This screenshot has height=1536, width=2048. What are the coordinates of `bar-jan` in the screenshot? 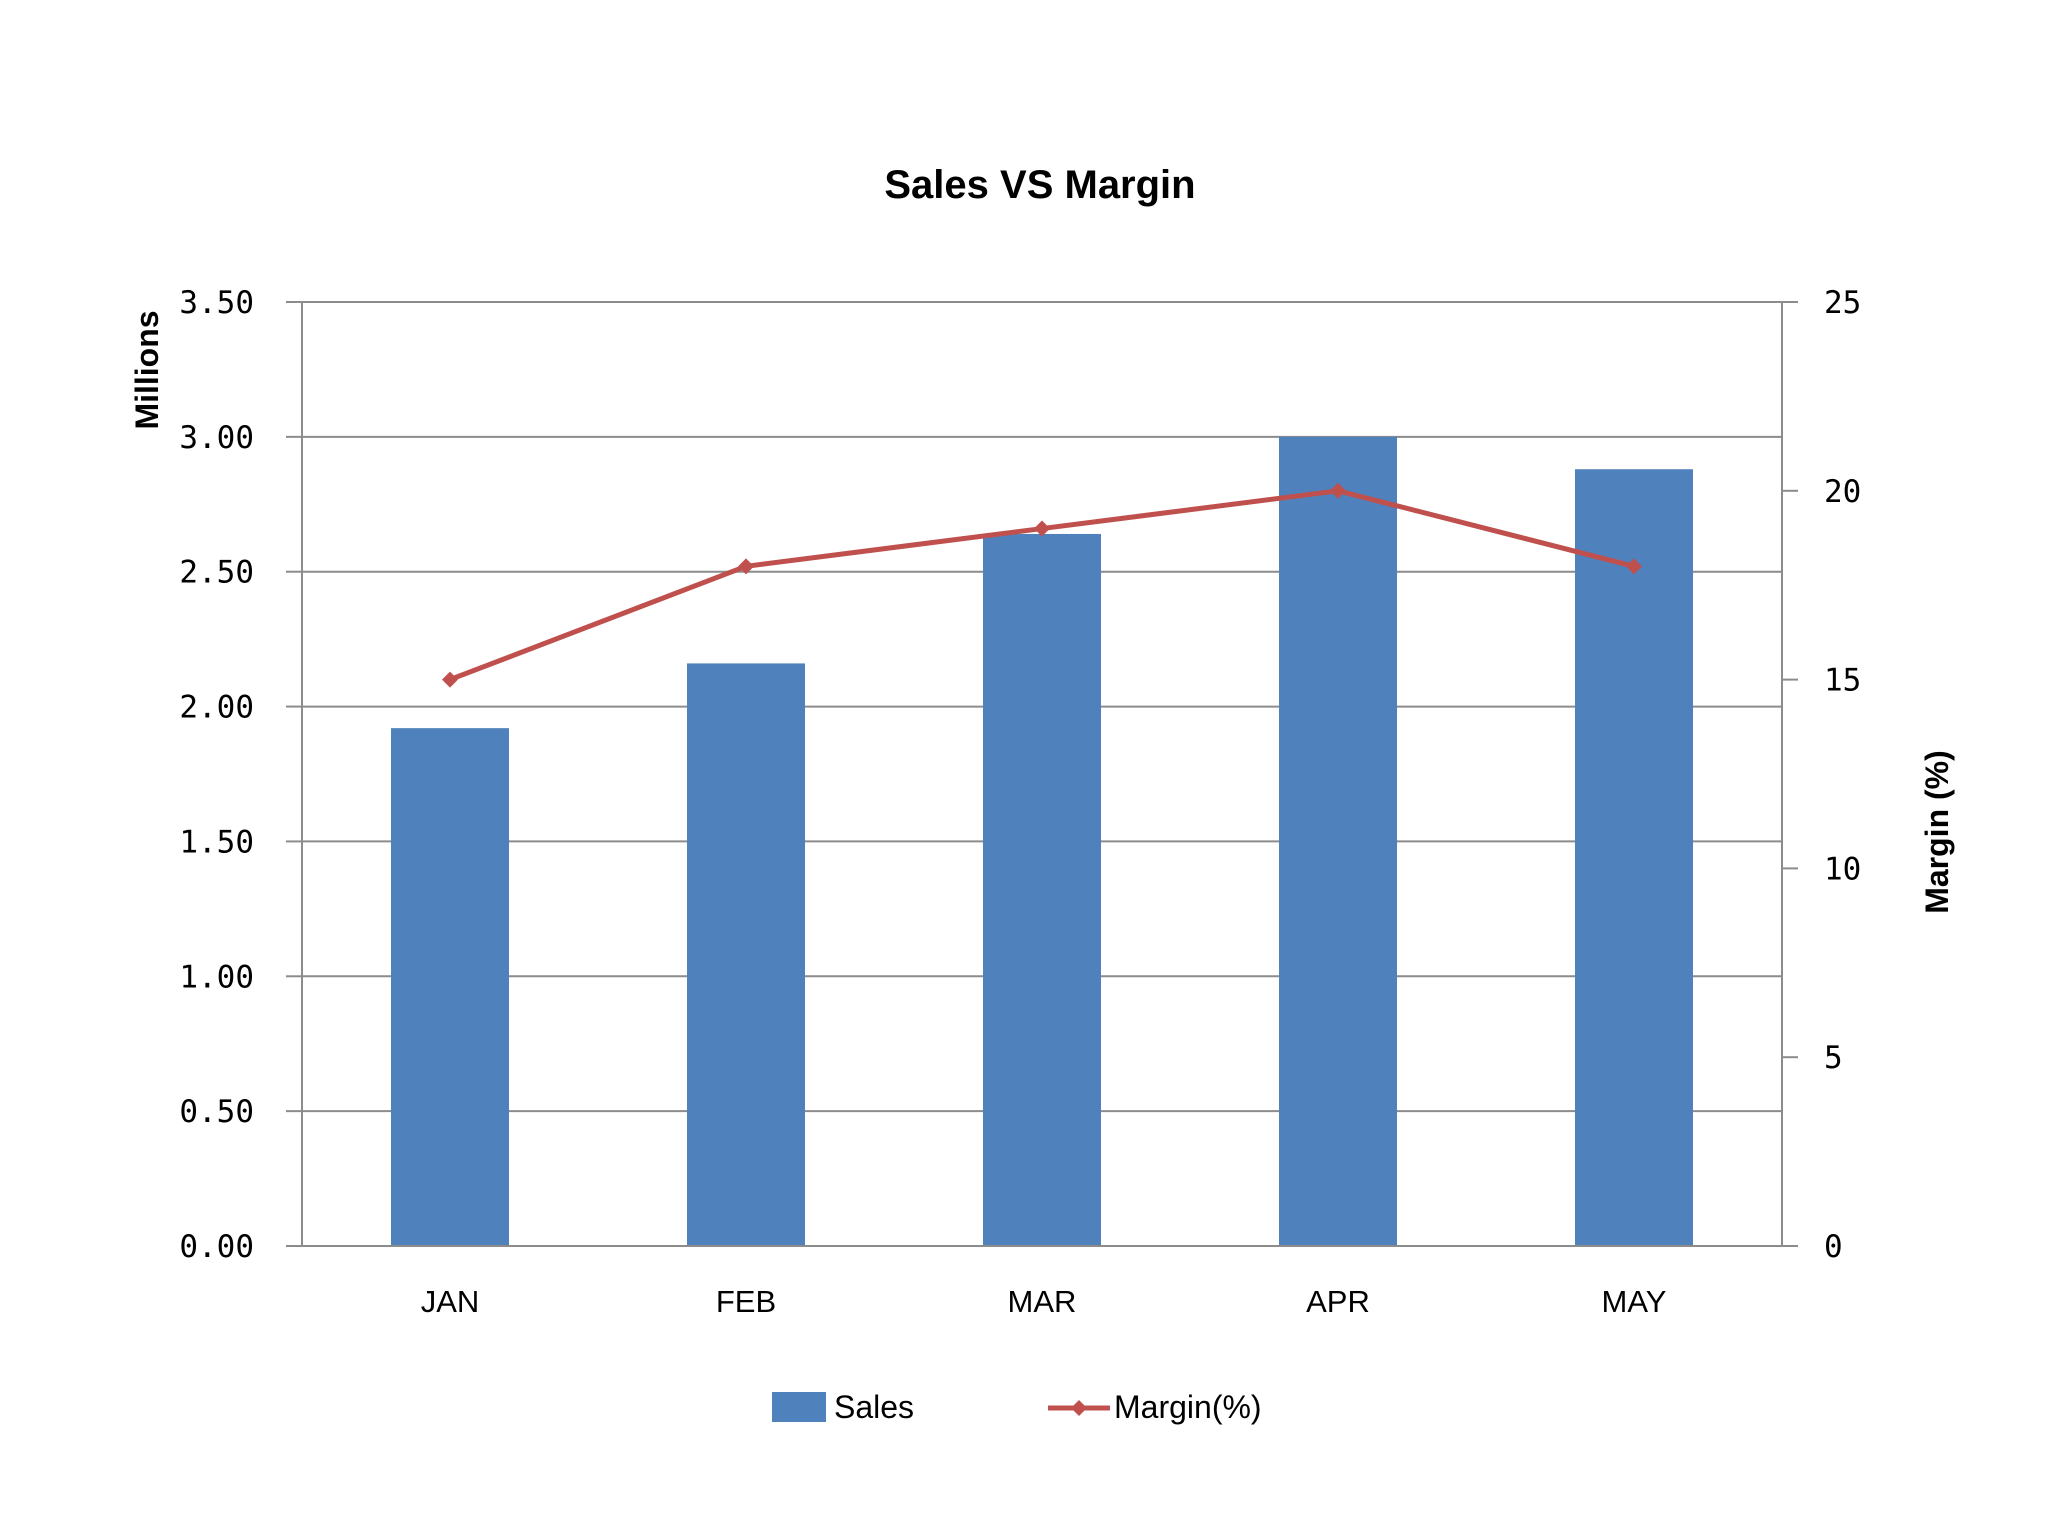 It's located at (450, 987).